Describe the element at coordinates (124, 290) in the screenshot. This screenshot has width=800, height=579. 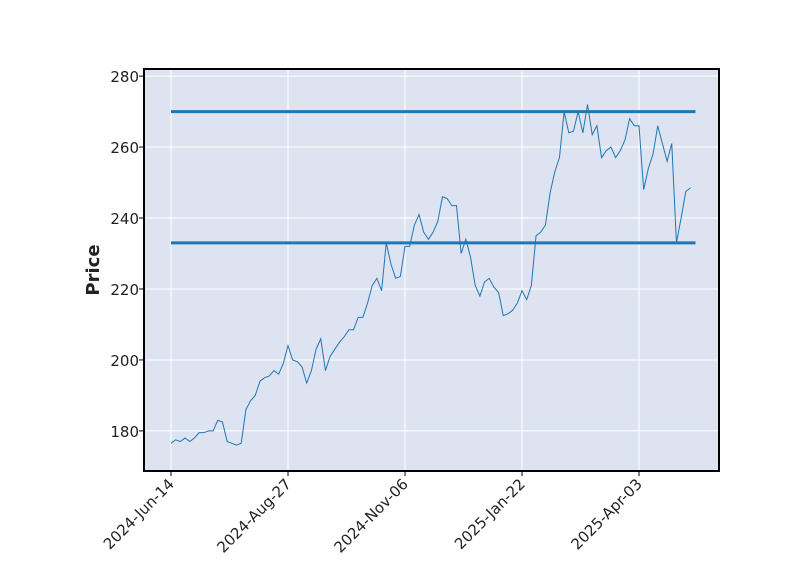
I see `y-tick-label: 220` at that location.